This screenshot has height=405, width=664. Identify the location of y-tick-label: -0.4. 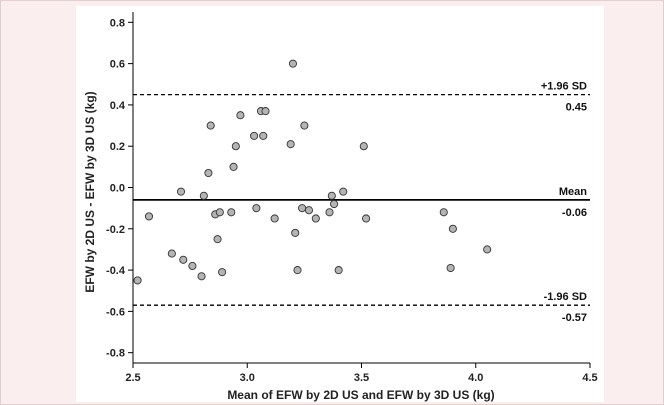
(116, 271).